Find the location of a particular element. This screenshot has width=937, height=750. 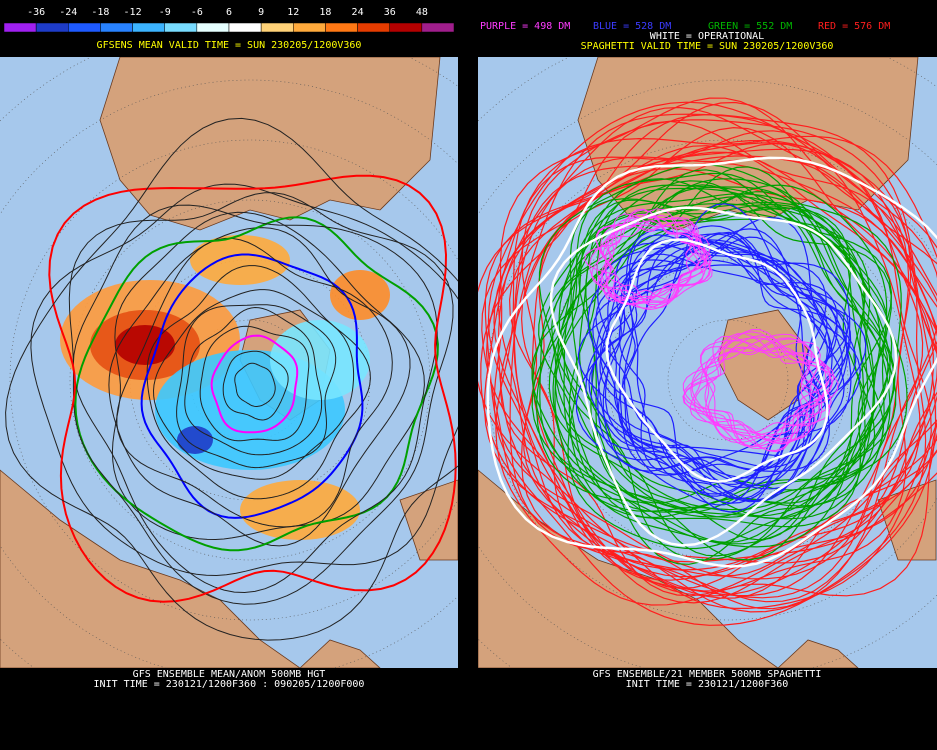

legend-entry: BLUE = 528 DM is located at coordinates (632, 26).